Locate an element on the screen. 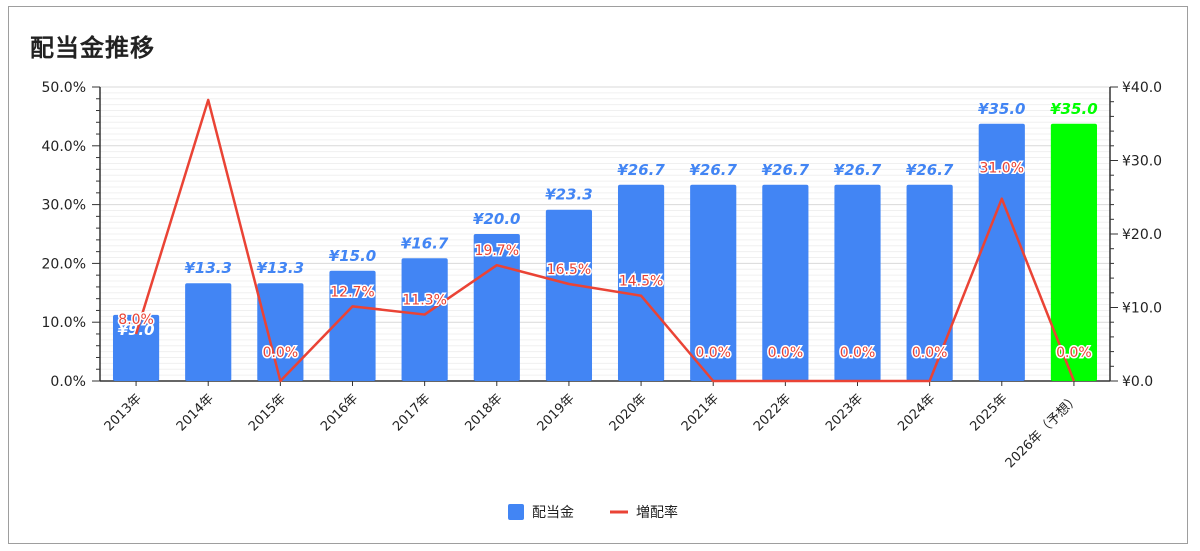 The height and width of the screenshot is (551, 1200). bar-data-label: ¥15.0 is located at coordinates (352, 256).